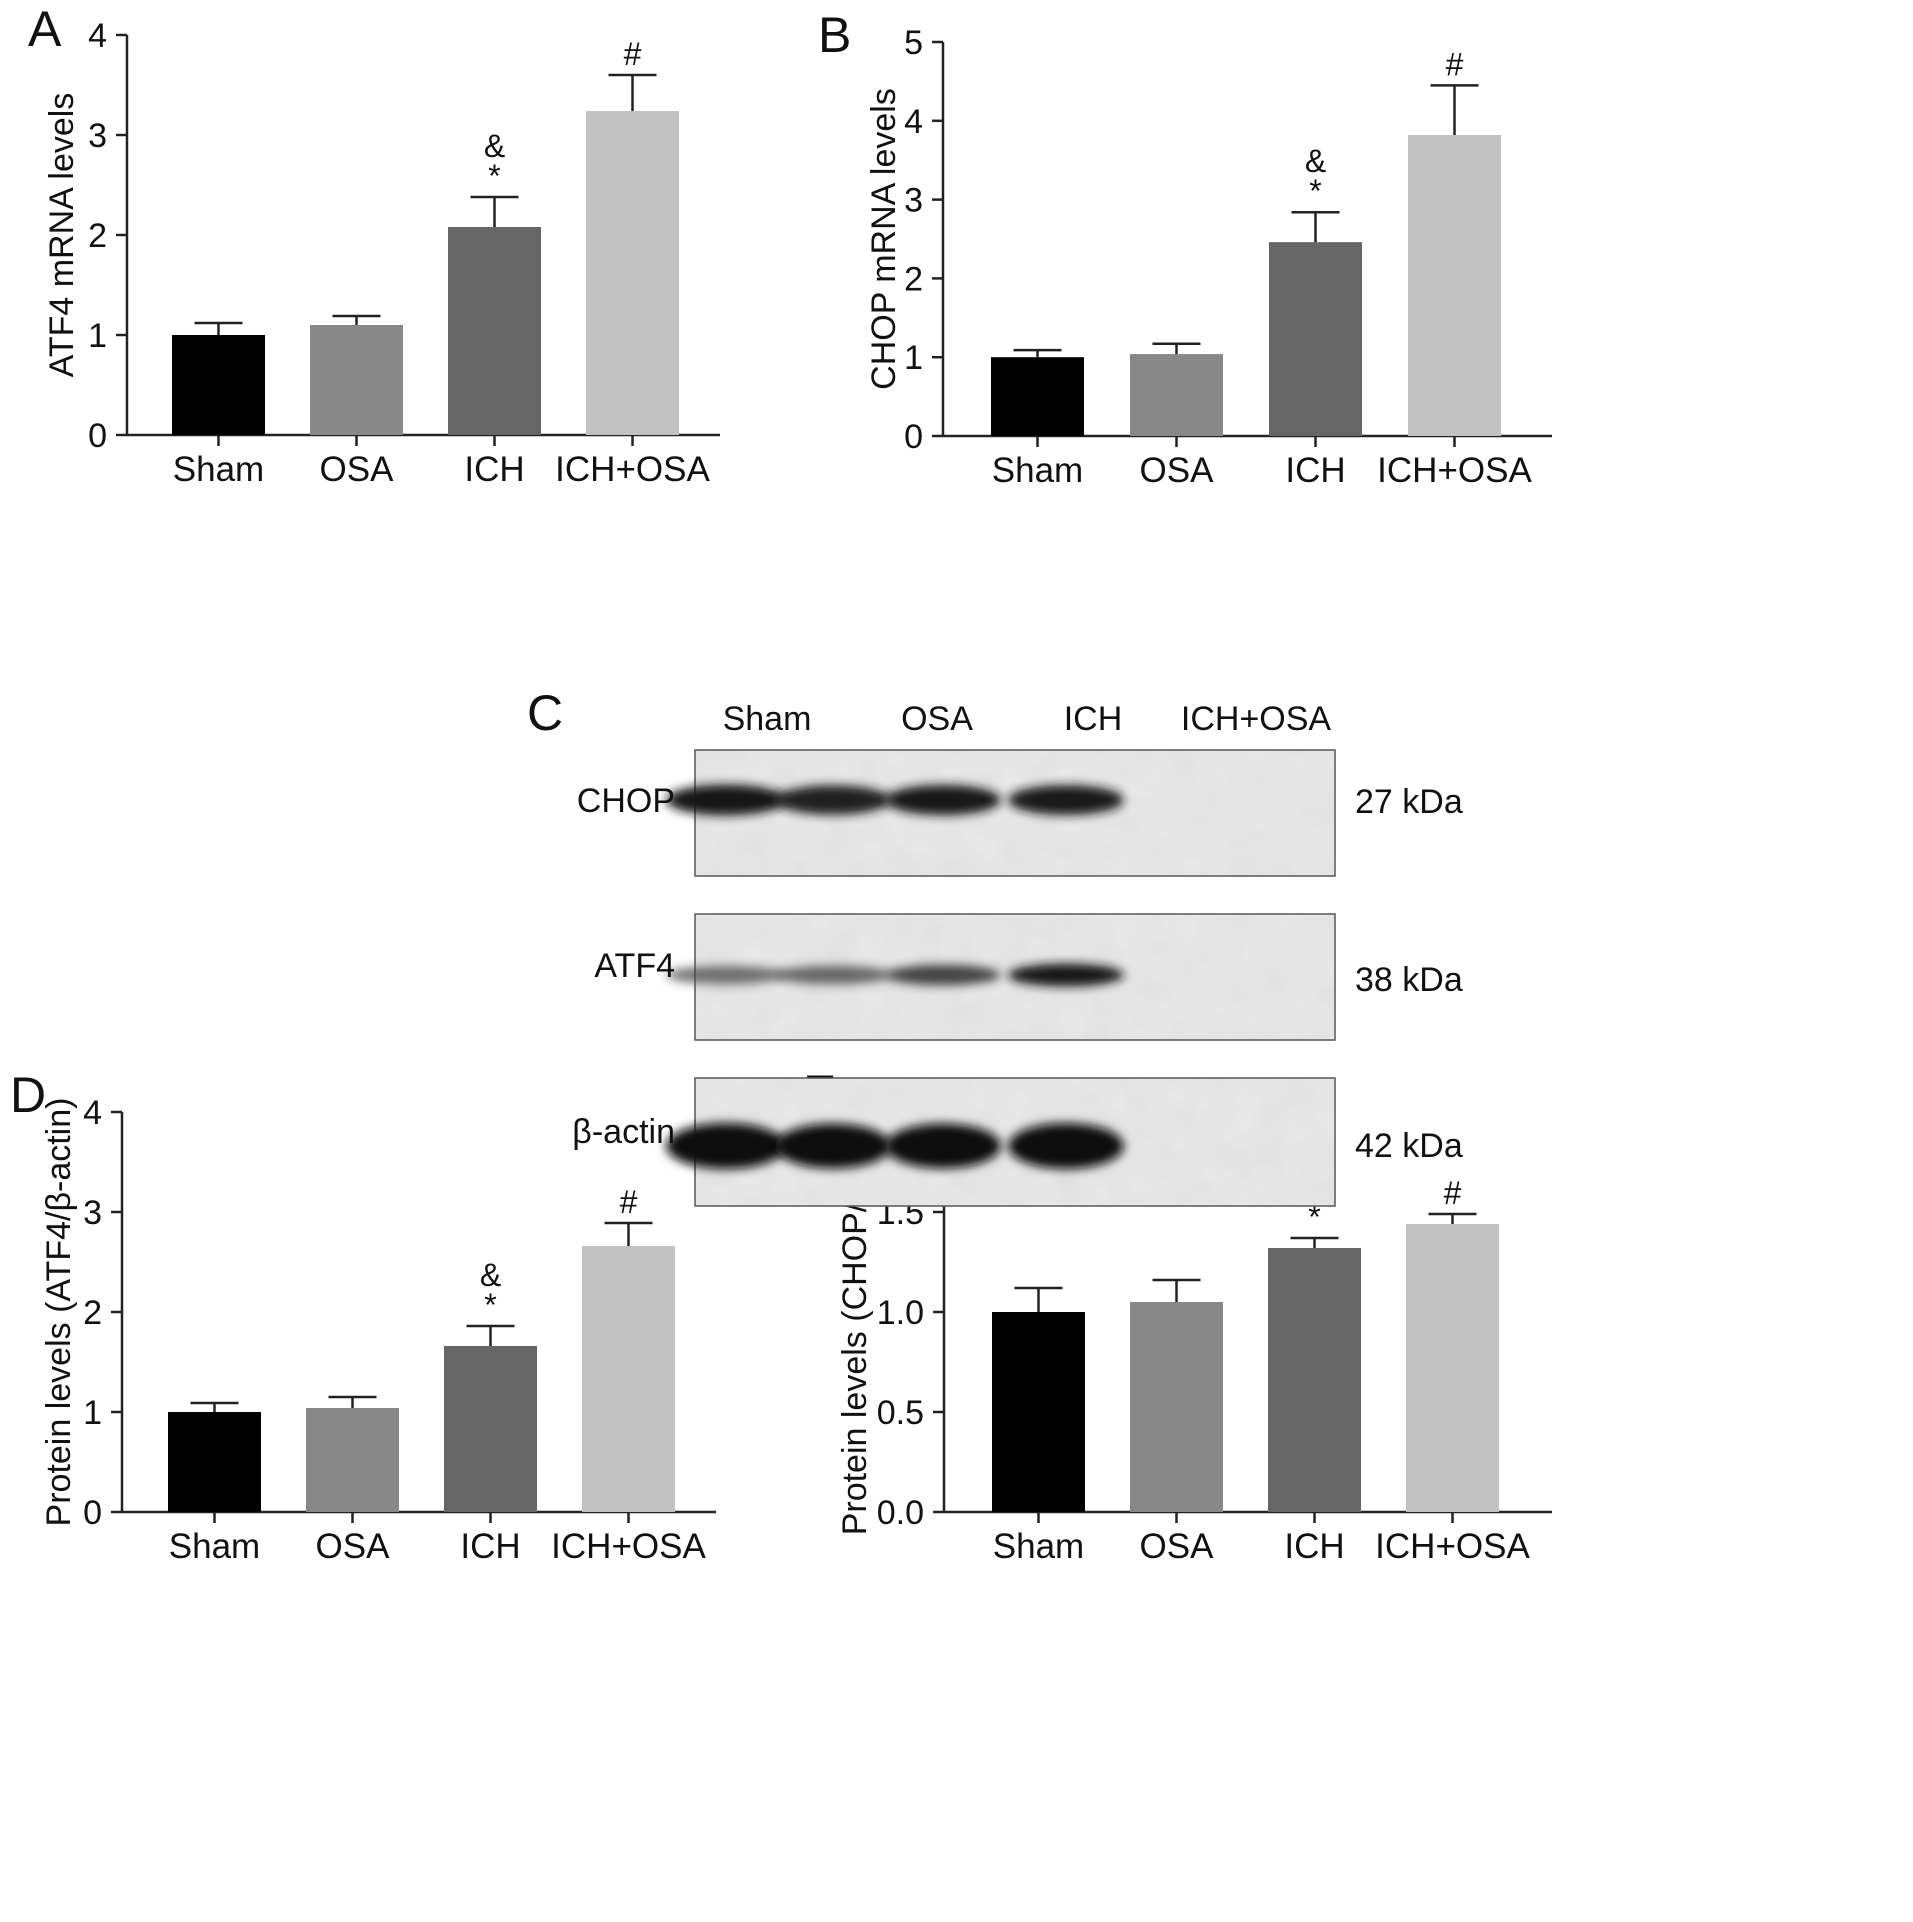 This screenshot has width=1913, height=1922. Describe the element at coordinates (884, 239) in the screenshot. I see `y-axis-label: CHOP mRNA levels` at that location.